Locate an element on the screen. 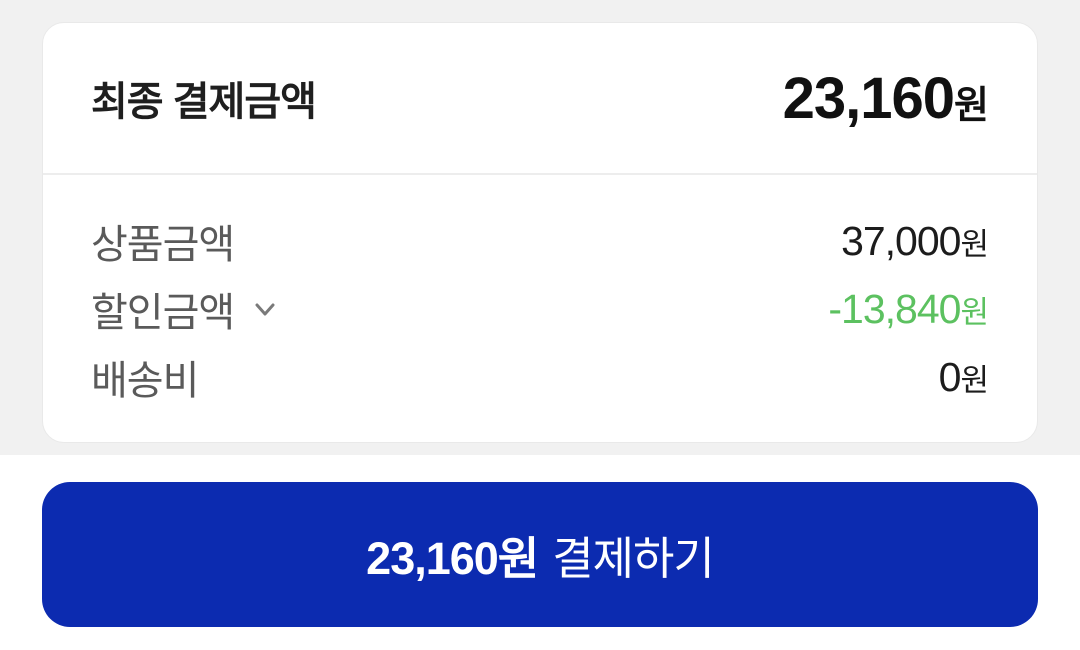  product-price-value: 37,000 원 is located at coordinates (915, 240).